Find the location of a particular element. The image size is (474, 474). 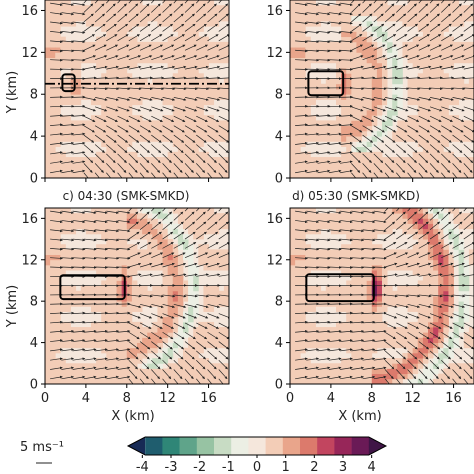

x-tick-label: 8 is located at coordinates (127, 398).